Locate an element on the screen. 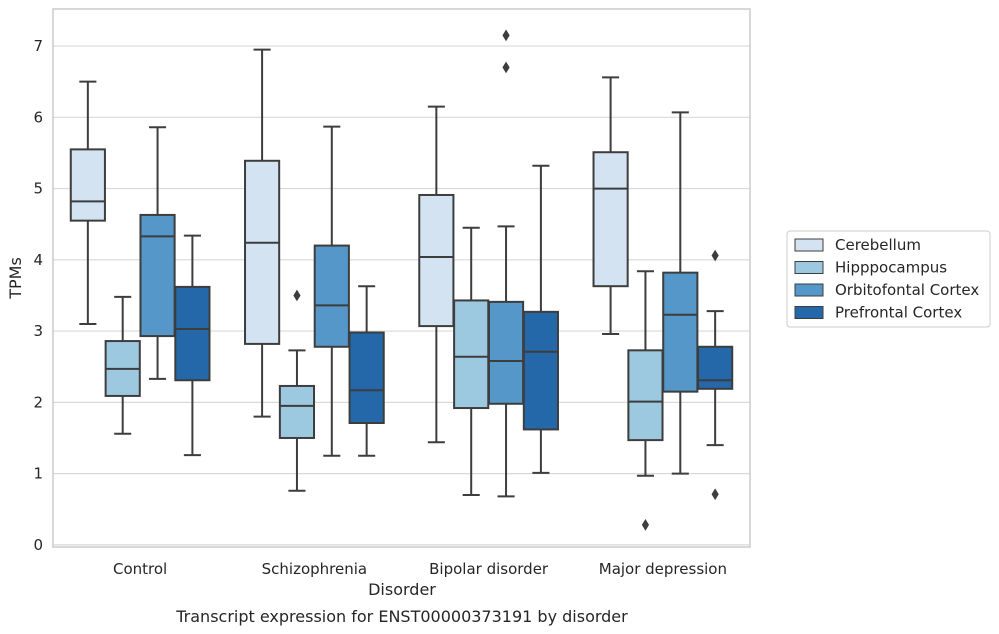  y-tick-label: 2 is located at coordinates (38, 402).